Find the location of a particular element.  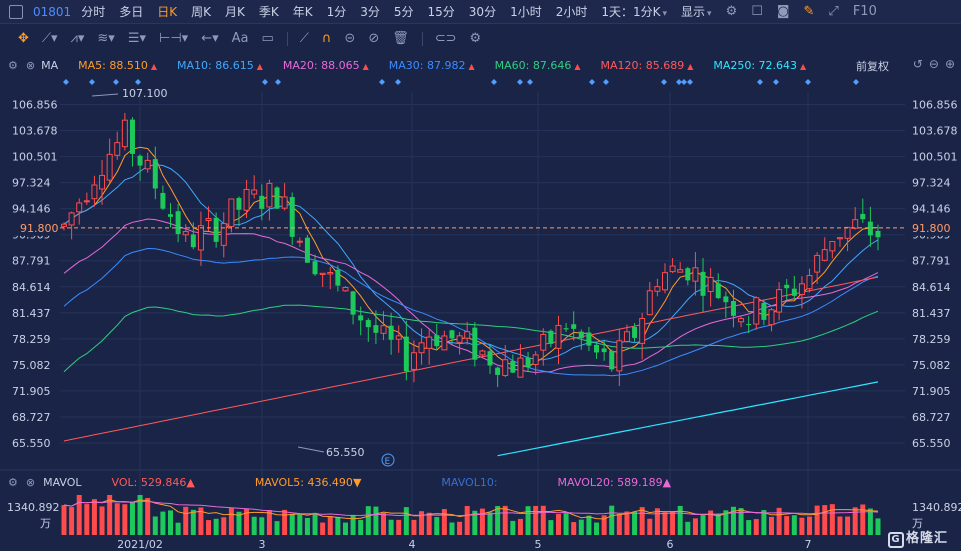

hide-icon: ⊘ is located at coordinates (374, 38).